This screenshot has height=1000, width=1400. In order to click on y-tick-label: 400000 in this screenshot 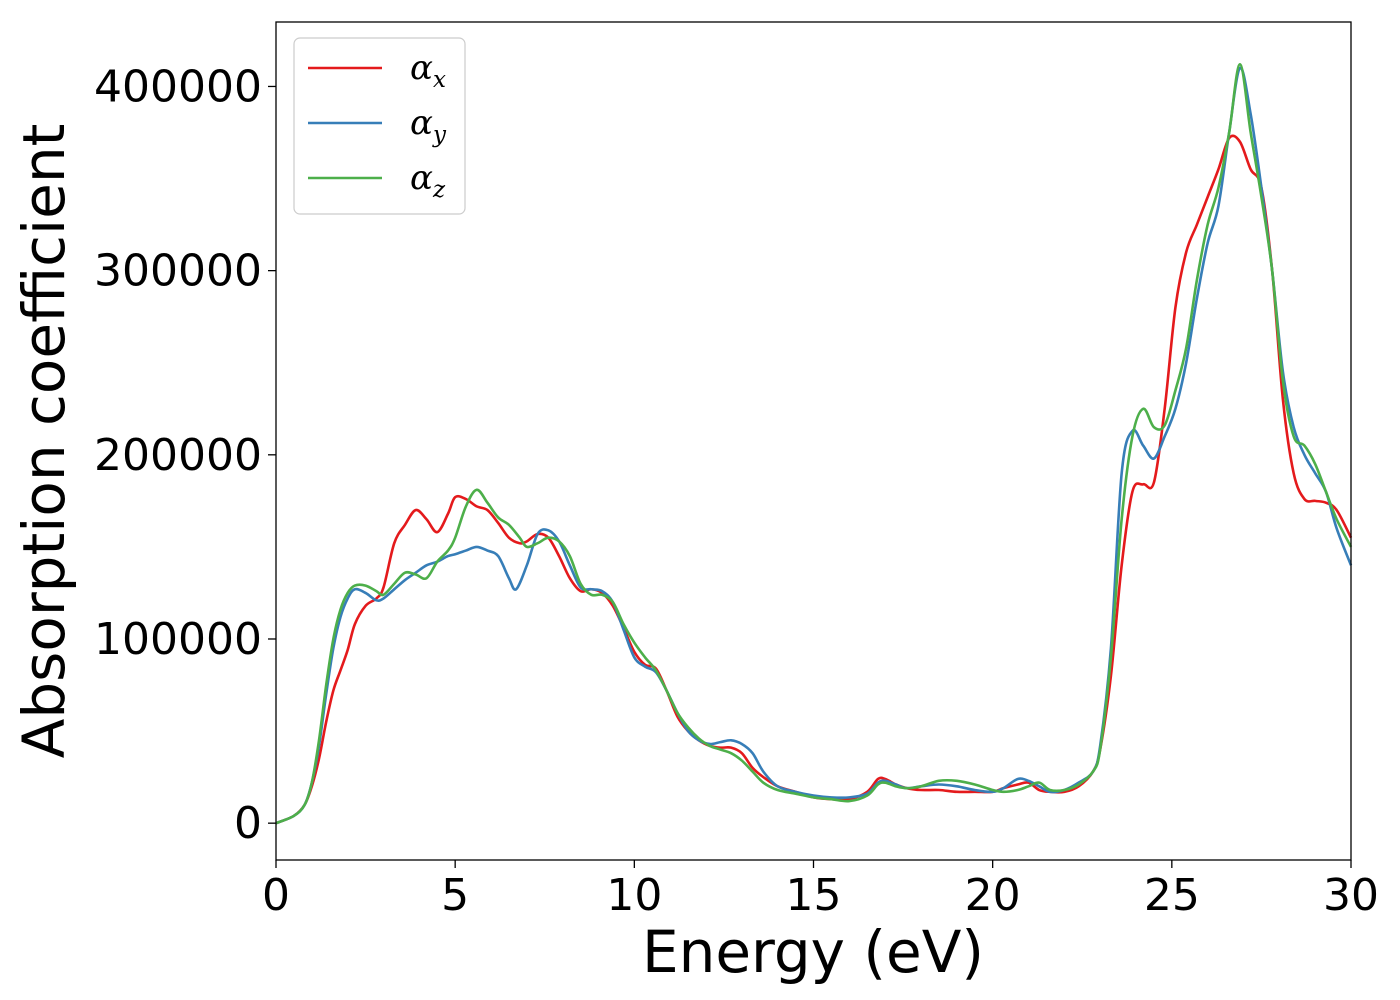, I will do `click(178, 86)`.